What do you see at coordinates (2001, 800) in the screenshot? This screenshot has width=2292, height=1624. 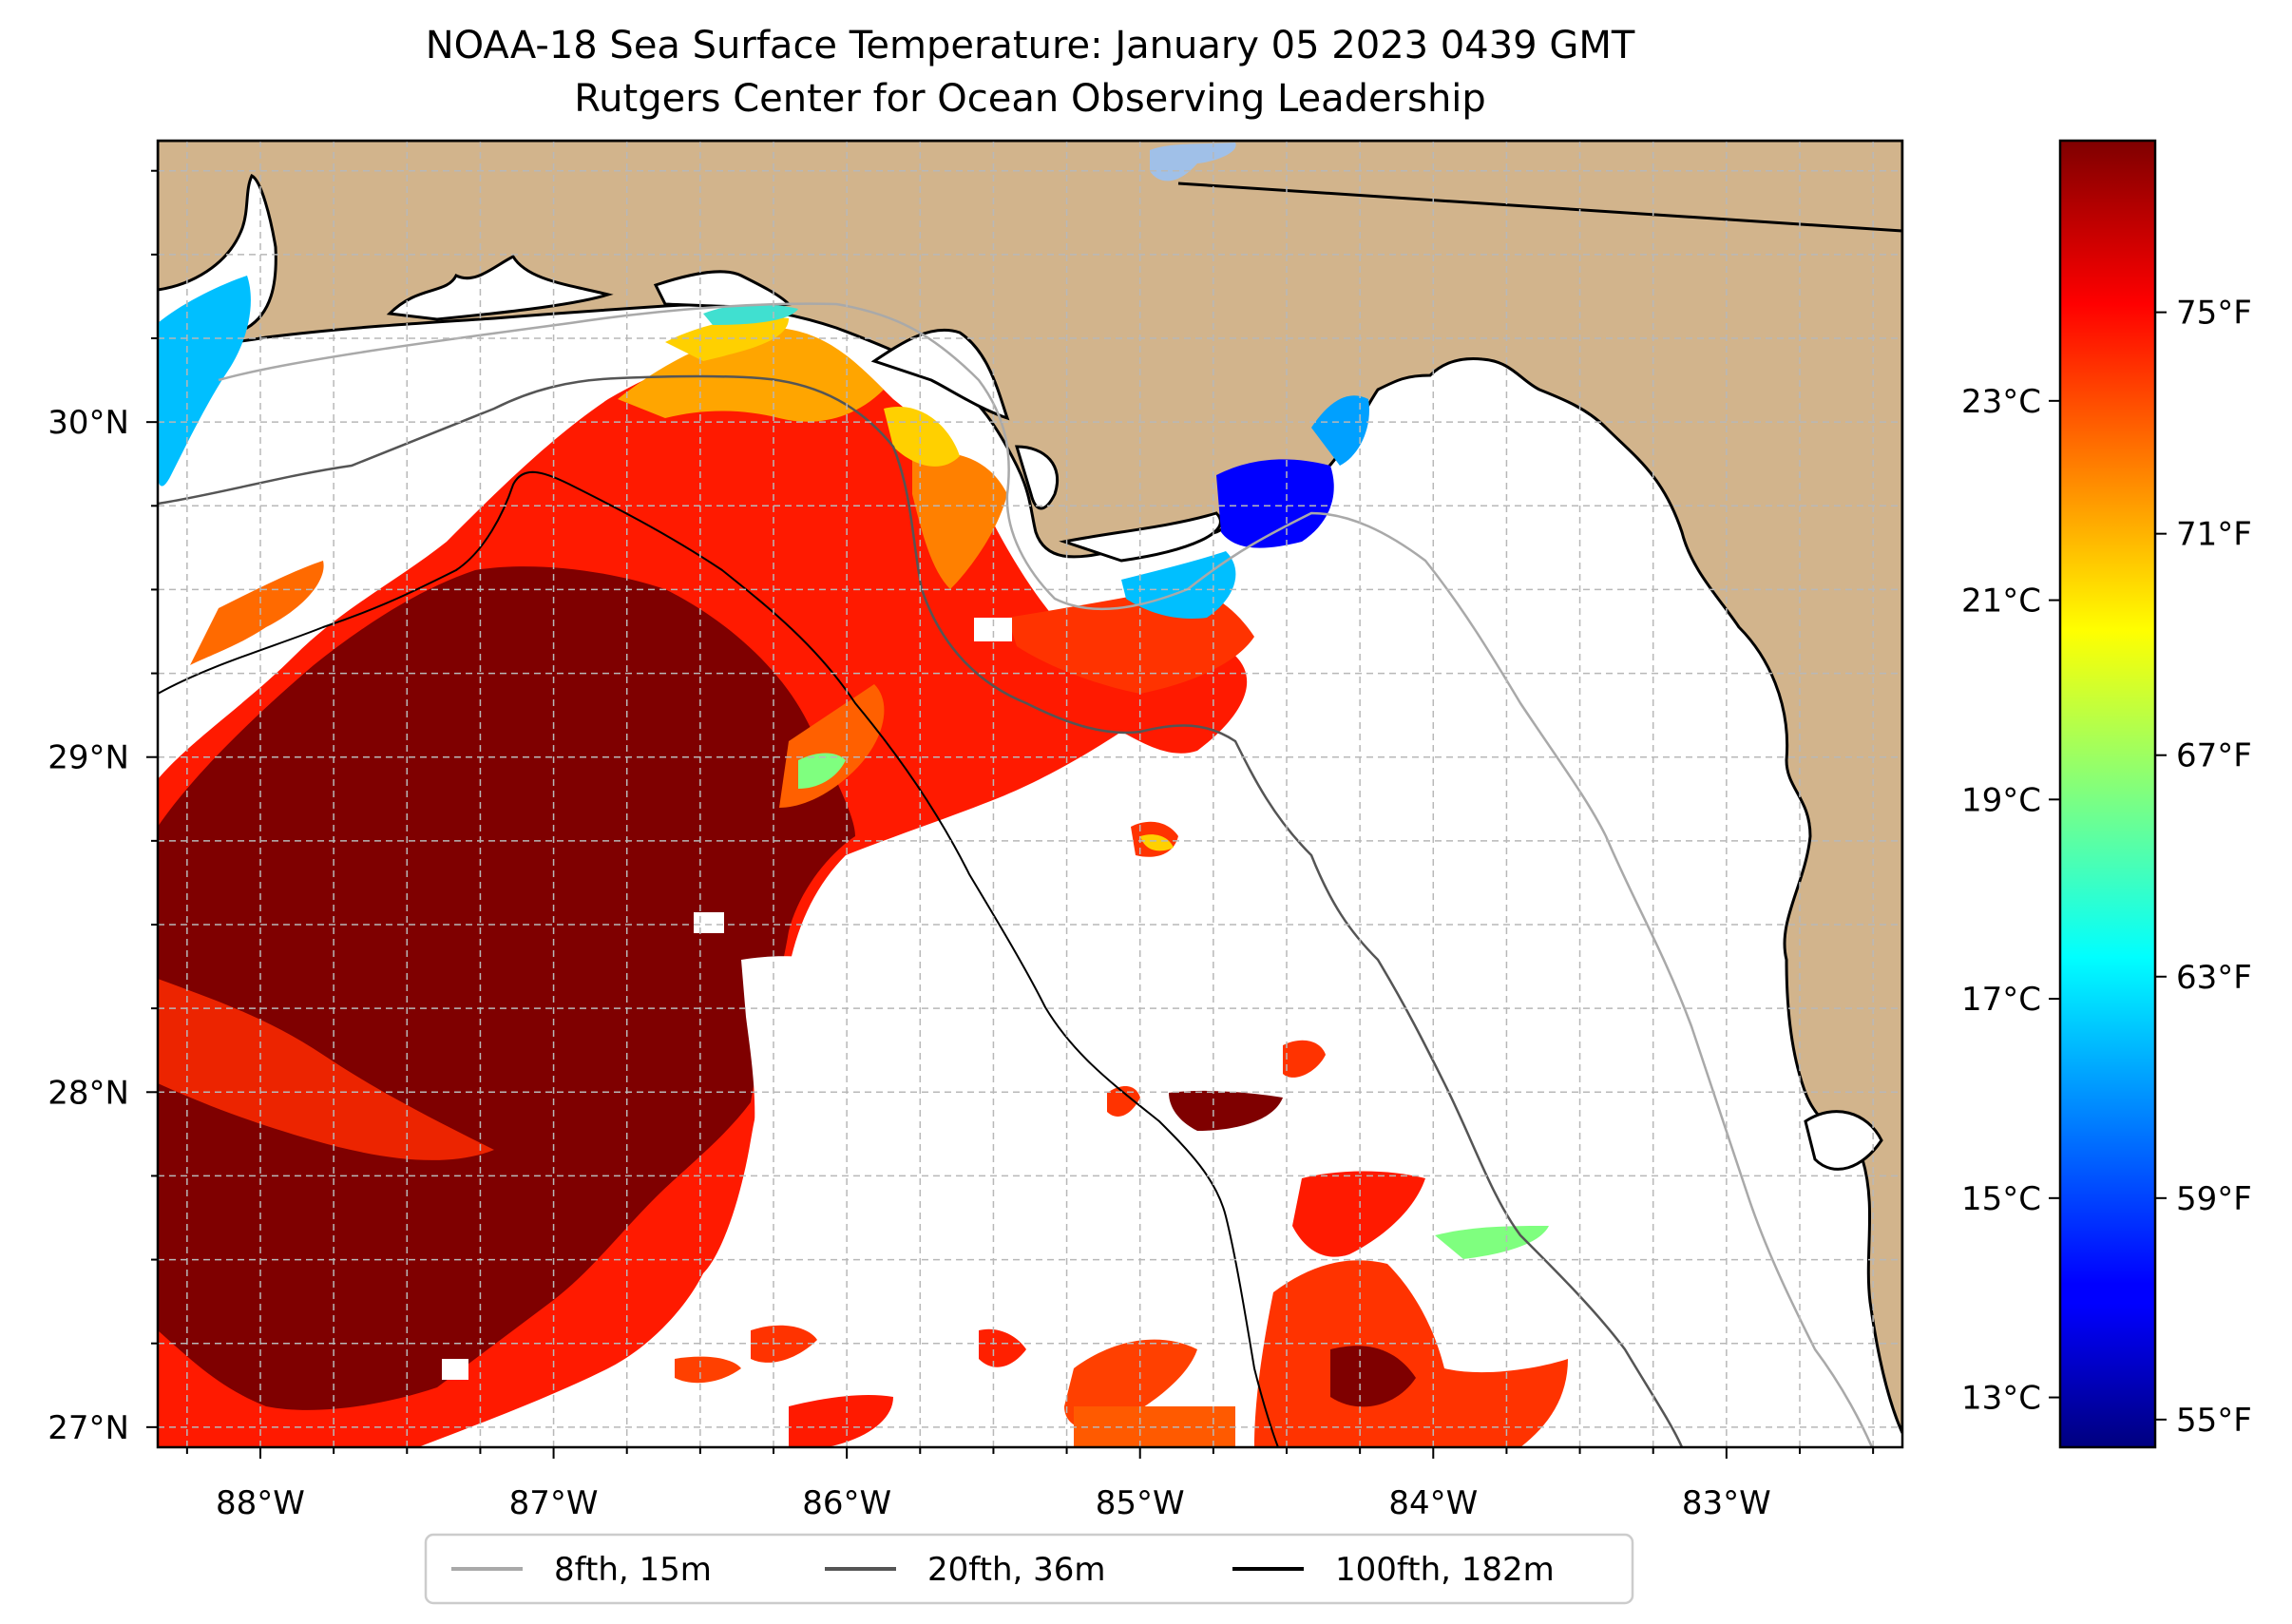 I see `celsius-tick-label: 19°C` at bounding box center [2001, 800].